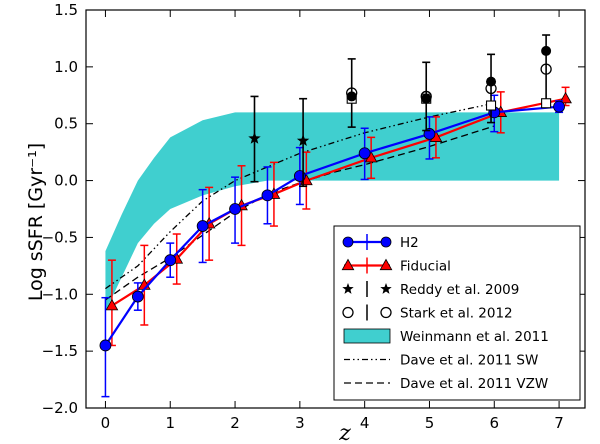 The height and width of the screenshot is (444, 600). What do you see at coordinates (409, 243) in the screenshot?
I see `legend-label: H2` at bounding box center [409, 243].